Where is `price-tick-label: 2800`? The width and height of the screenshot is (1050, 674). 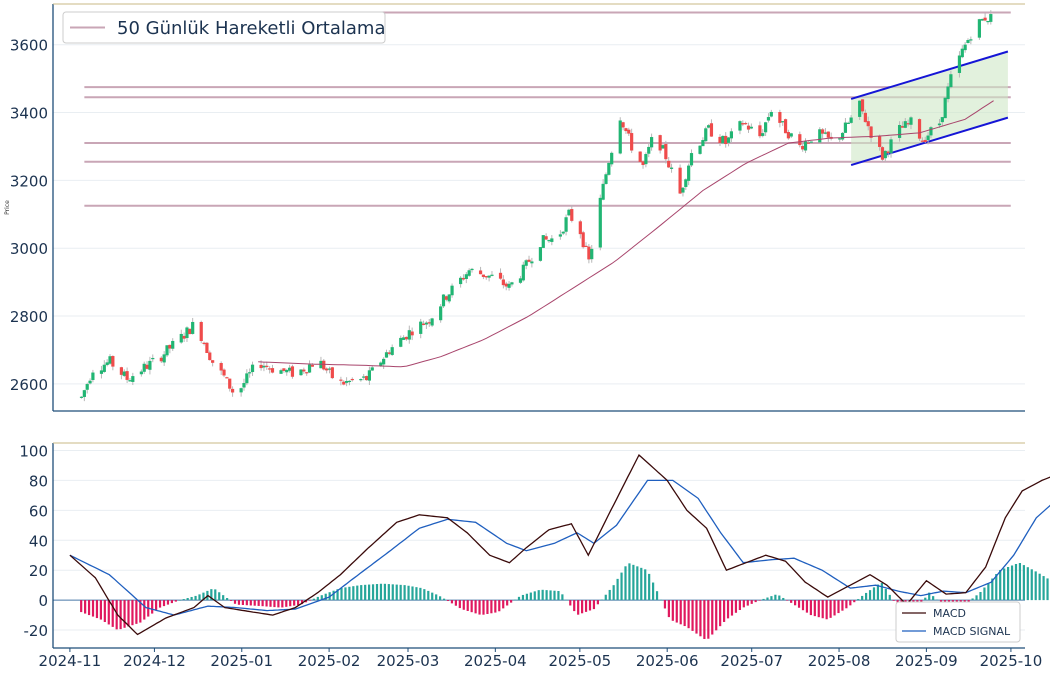 price-tick-label: 2800 is located at coordinates (29, 317).